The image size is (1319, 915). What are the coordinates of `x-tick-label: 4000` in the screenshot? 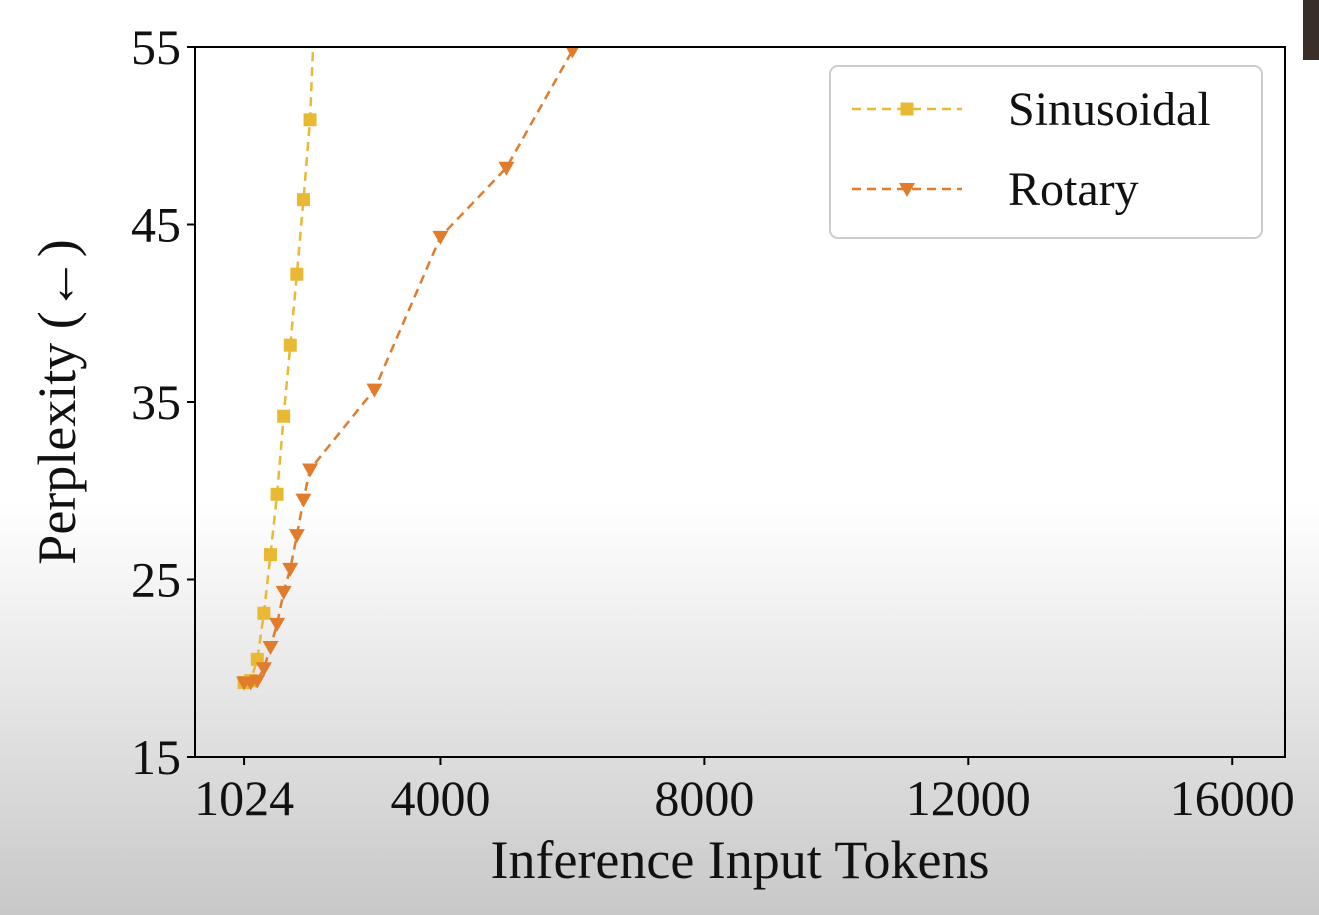 It's located at (440, 798).